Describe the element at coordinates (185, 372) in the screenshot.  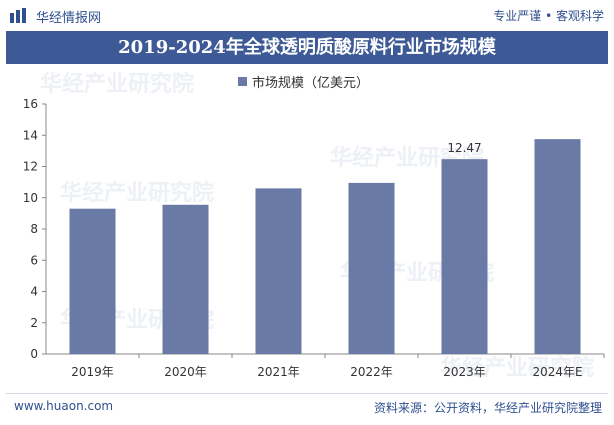
I see `x-tick-label: 2020年` at that location.